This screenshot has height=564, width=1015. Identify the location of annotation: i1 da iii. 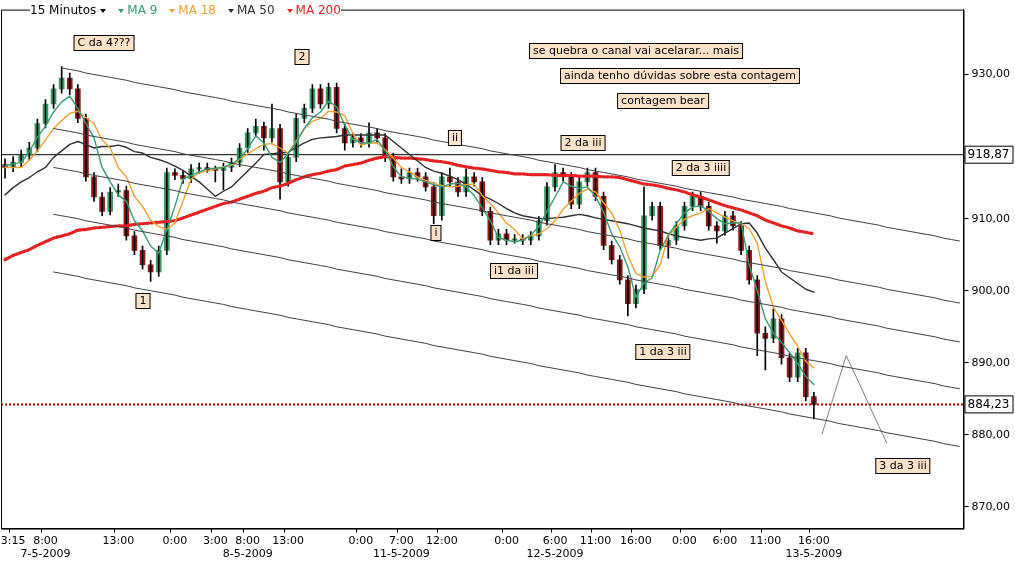
(514, 271).